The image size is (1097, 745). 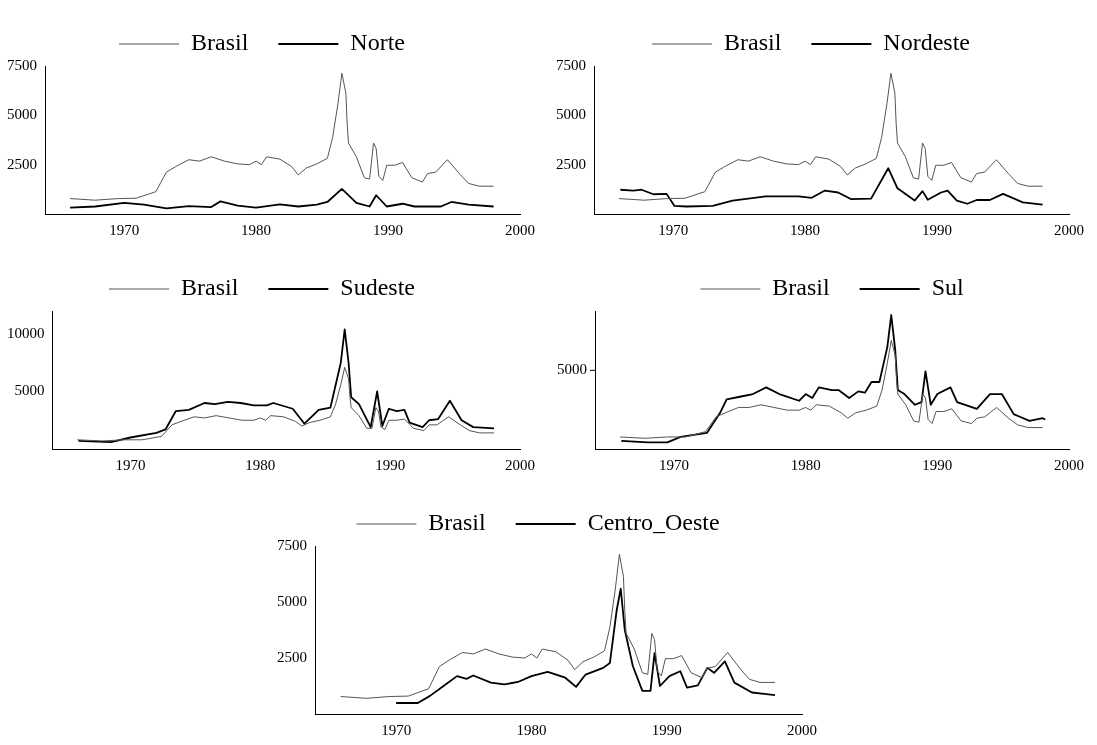 What do you see at coordinates (926, 42) in the screenshot?
I see `legend-label: Nordeste` at bounding box center [926, 42].